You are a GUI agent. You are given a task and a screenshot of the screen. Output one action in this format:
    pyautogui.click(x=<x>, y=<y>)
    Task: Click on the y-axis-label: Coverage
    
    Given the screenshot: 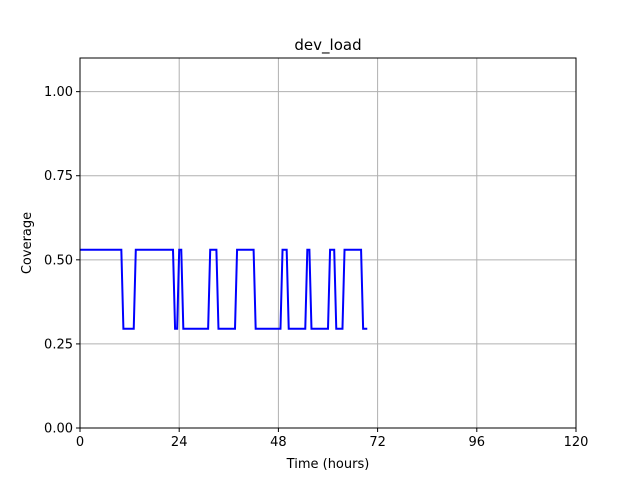 What is the action you would take?
    pyautogui.click(x=27, y=243)
    